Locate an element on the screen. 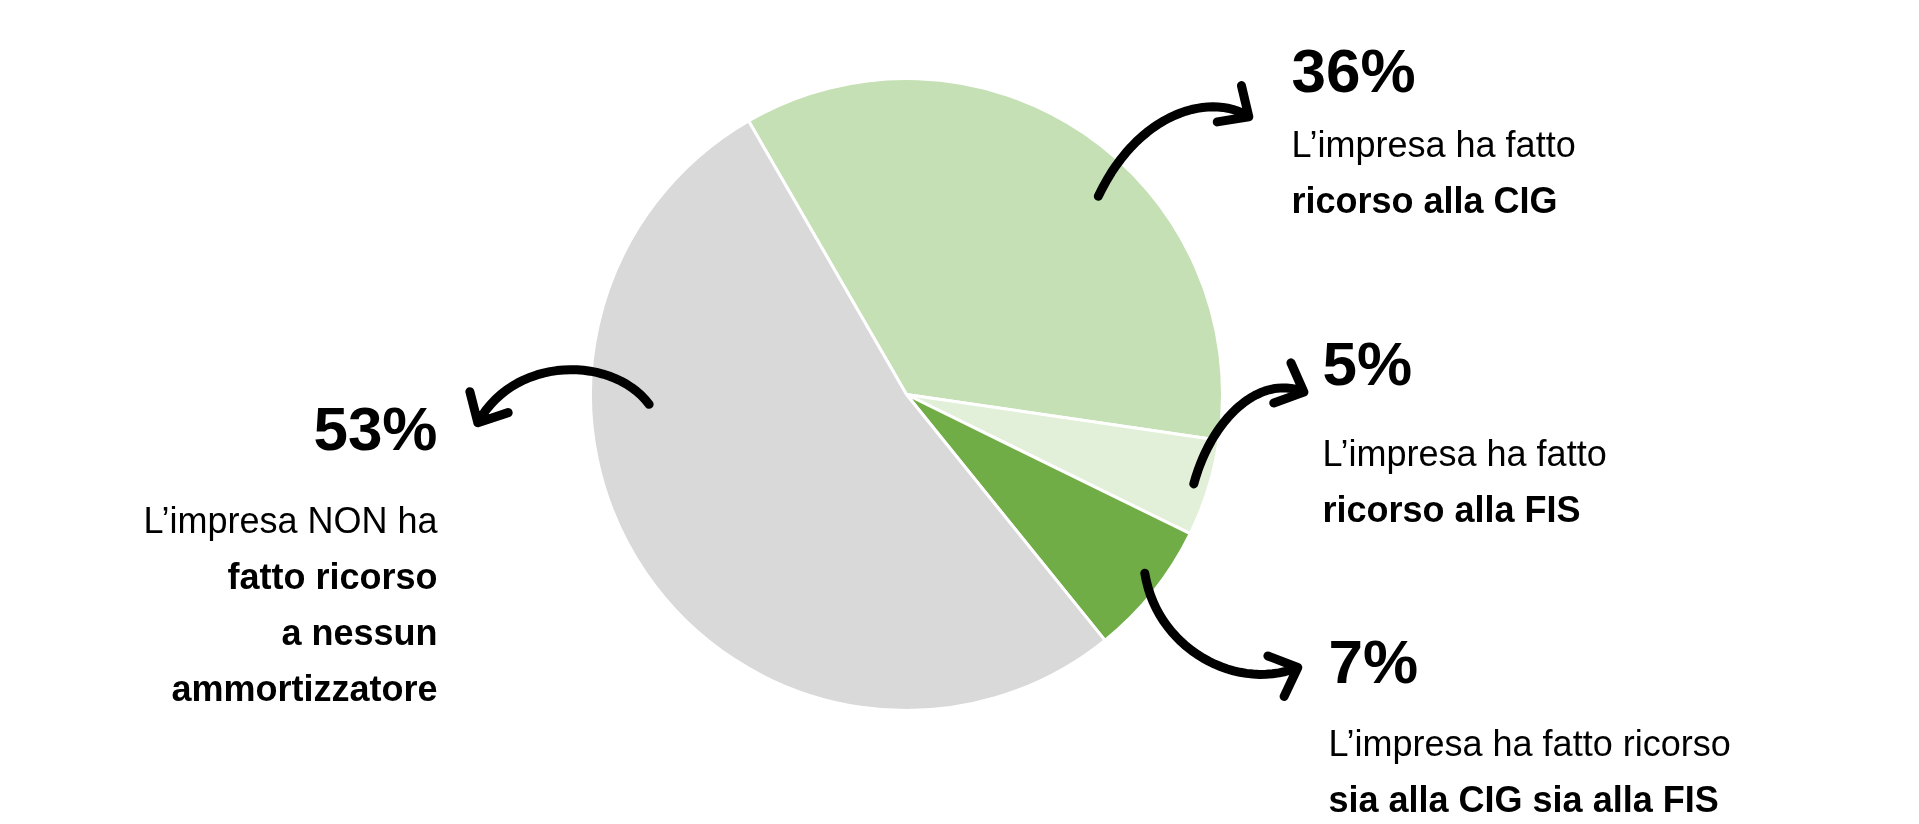 This screenshot has width=1919, height=824. data-label: 5% is located at coordinates (1367, 363).